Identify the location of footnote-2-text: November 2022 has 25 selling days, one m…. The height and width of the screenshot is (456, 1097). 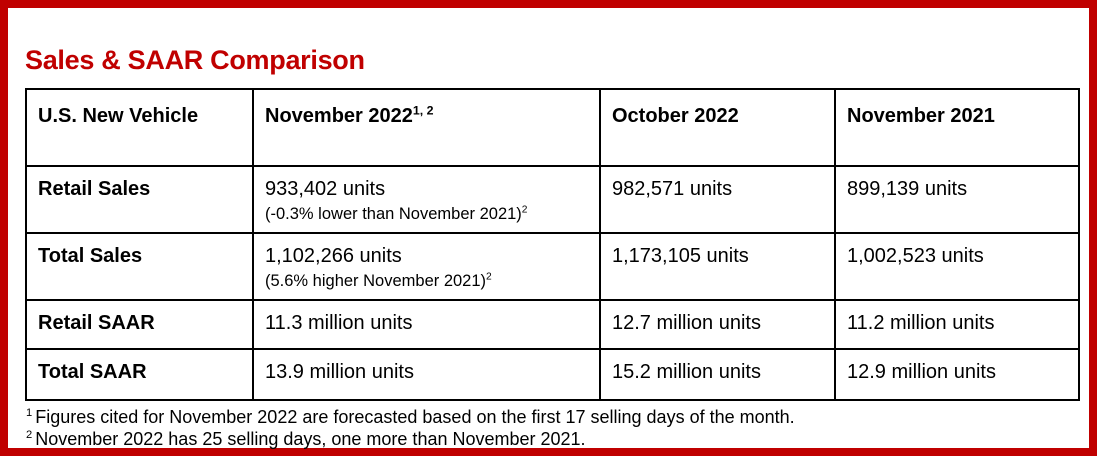
(310, 439).